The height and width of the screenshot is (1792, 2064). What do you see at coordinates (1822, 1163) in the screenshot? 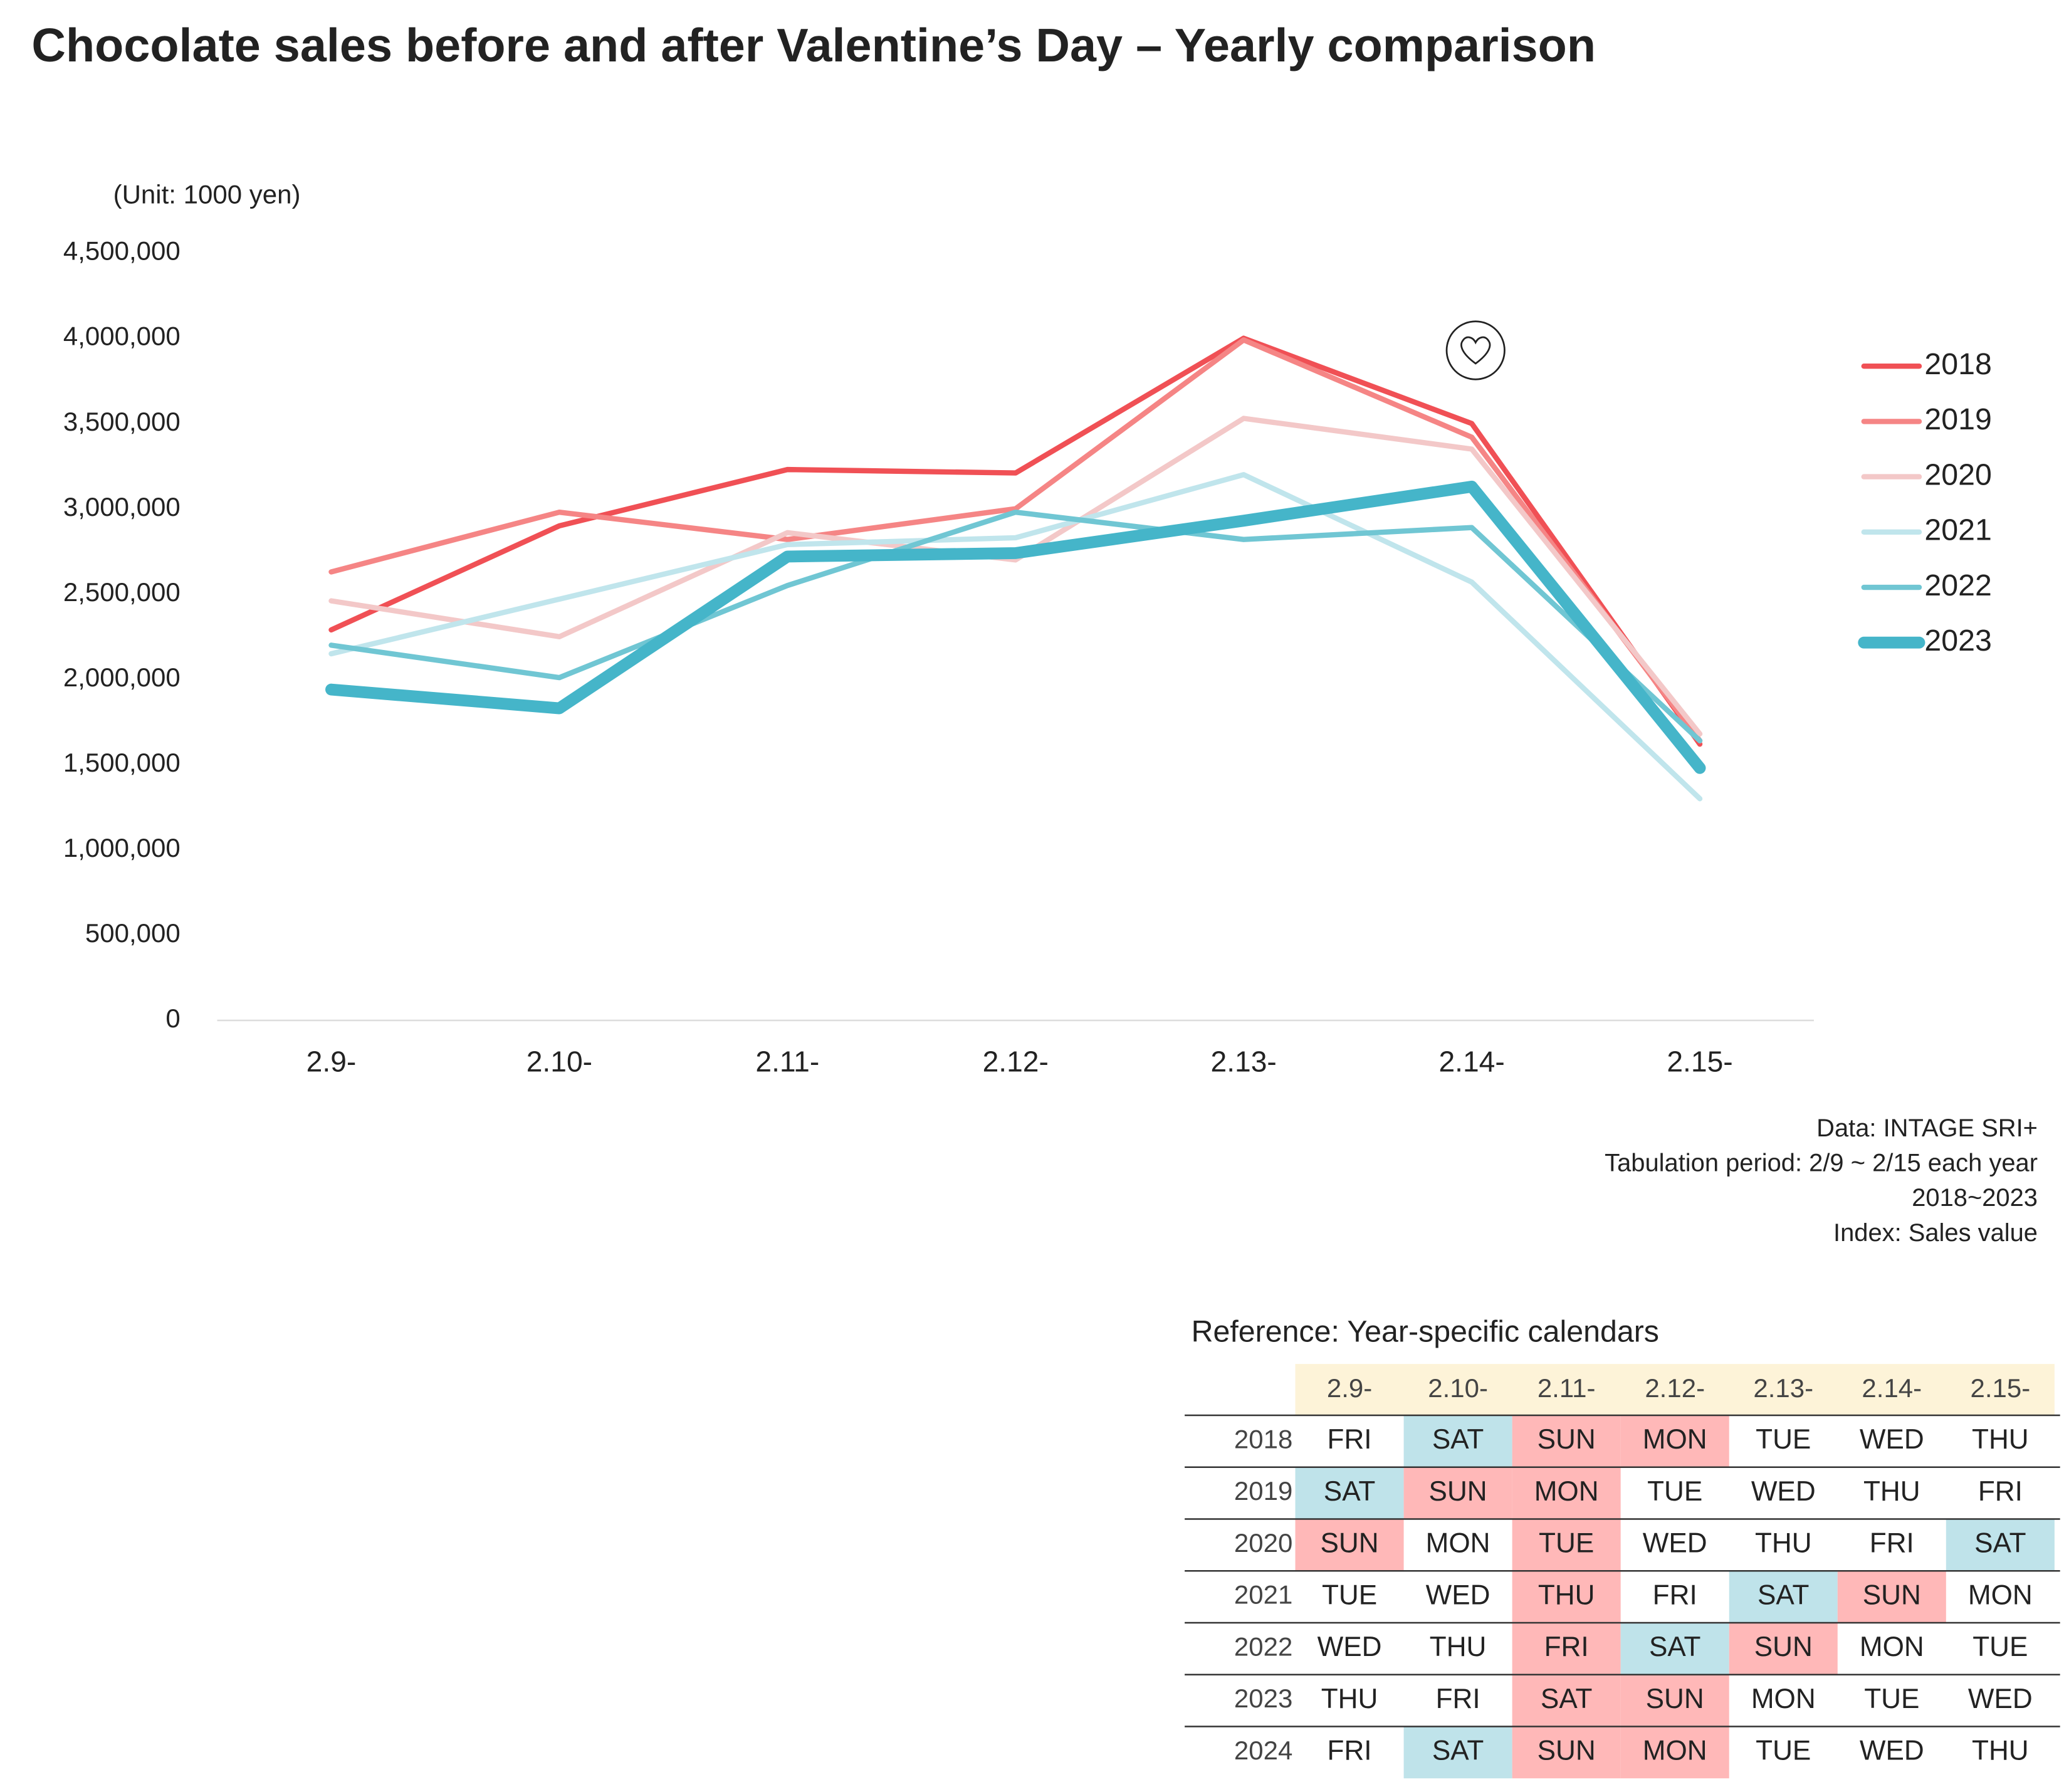
I see `source-note: Tabulation period: 2/9 ~ 2/15 each year` at bounding box center [1822, 1163].